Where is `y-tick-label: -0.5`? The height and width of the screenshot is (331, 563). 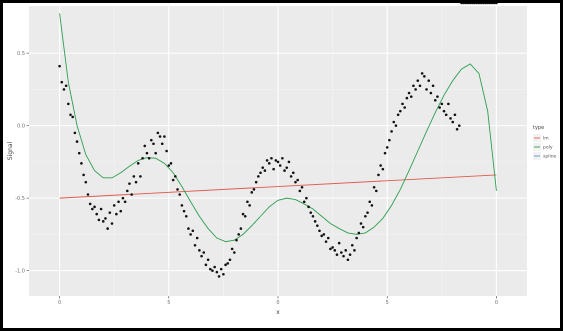 y-tick-label: -0.5 is located at coordinates (20, 199).